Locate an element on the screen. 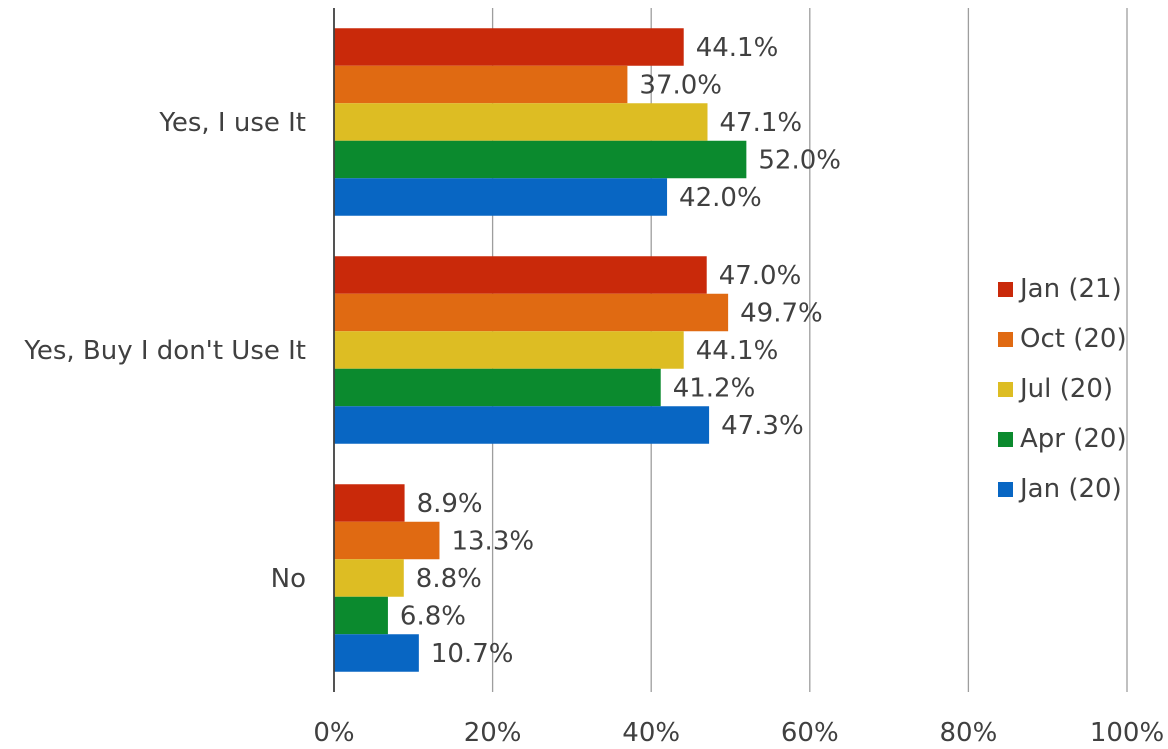 The height and width of the screenshot is (749, 1168). data-label: 6.8% is located at coordinates (433, 617).